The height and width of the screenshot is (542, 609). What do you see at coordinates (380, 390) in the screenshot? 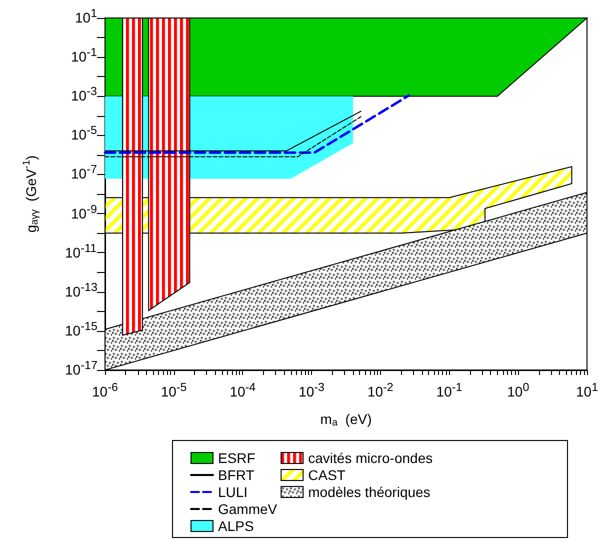
I see `x-tick-label: 10$^{-2}$` at bounding box center [380, 390].